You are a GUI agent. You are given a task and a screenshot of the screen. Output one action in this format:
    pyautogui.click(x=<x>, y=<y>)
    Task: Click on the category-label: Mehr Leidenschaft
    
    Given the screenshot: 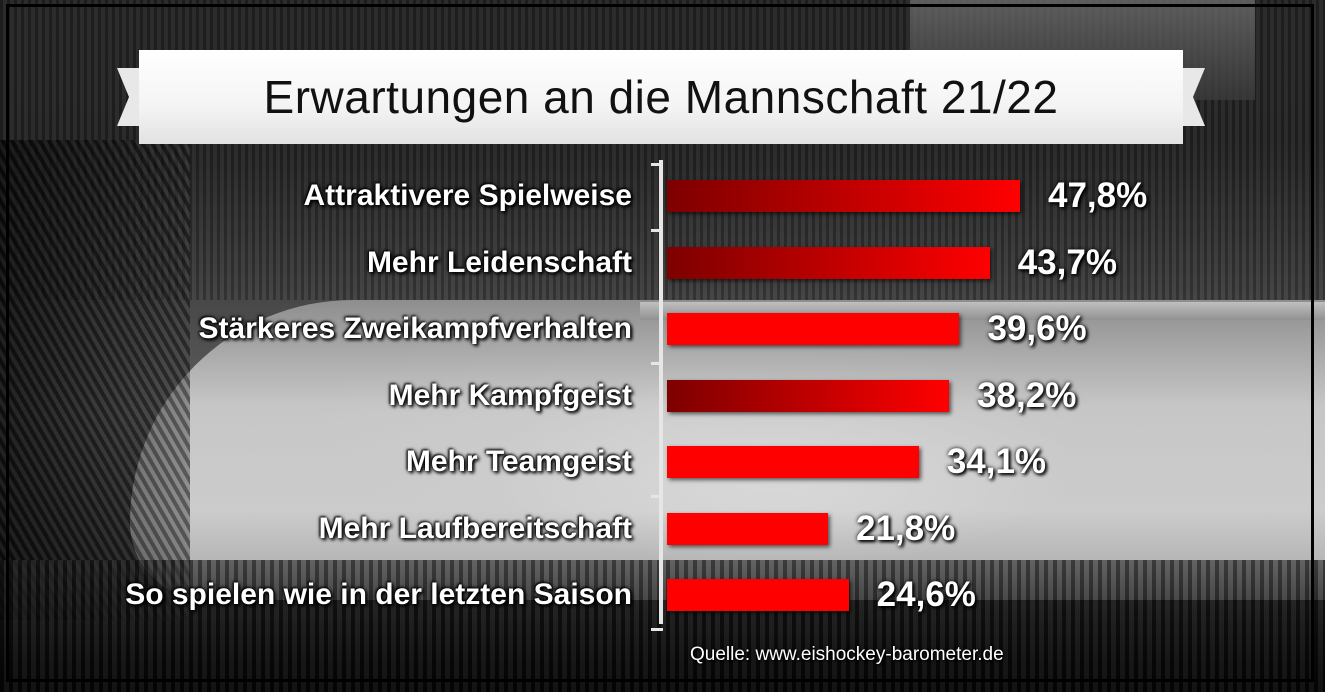 What is the action you would take?
    pyautogui.click(x=499, y=262)
    